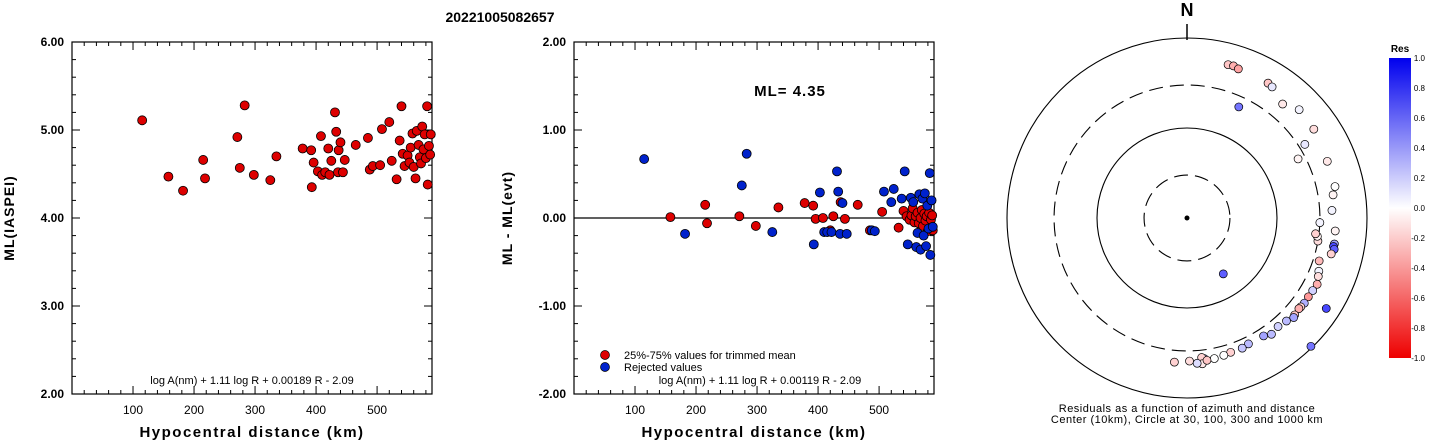  I want to click on plot1-y-tick-labels: 2.00 3.00 4.00 5.00 6.00, so click(53, 218).